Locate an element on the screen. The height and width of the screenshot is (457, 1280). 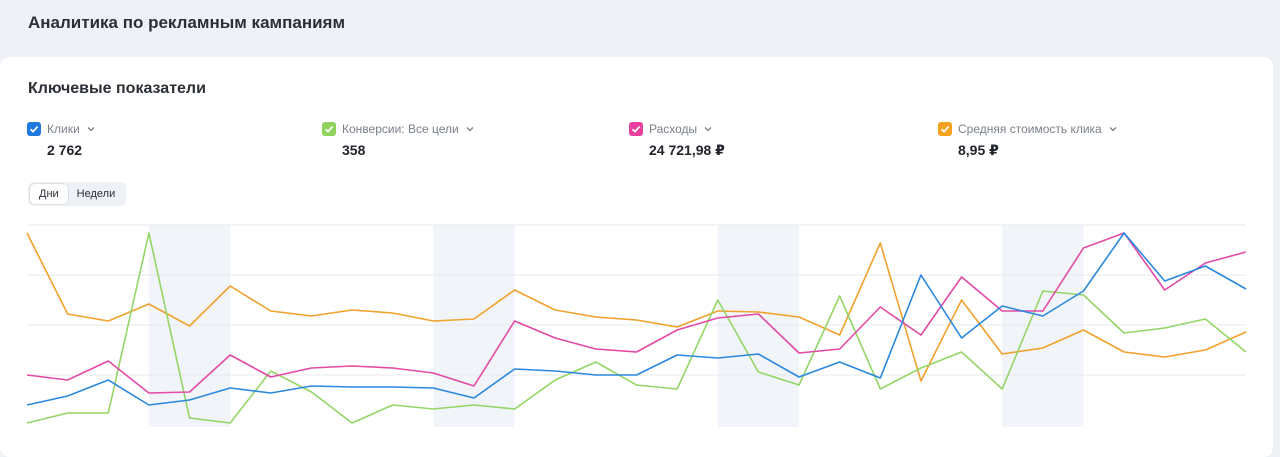
metric-label-row: Конверсии: Все цели is located at coordinates (398, 129).